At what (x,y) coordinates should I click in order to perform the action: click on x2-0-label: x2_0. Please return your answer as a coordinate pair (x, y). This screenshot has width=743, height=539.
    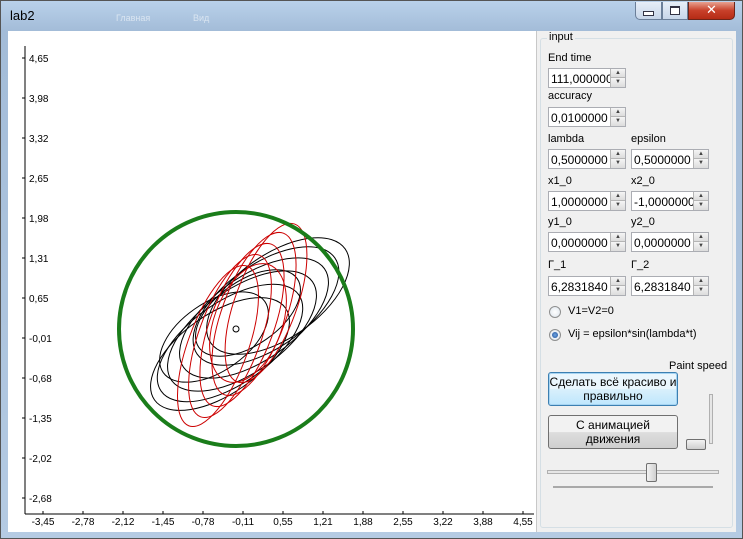
    Looking at the image, I should click on (643, 181).